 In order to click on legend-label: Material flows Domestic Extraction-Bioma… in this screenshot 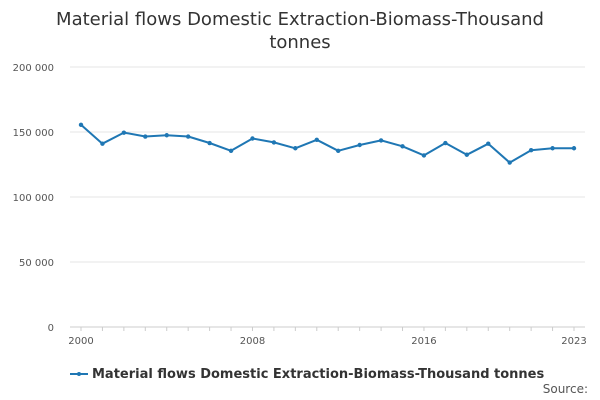, I will do `click(318, 374)`.